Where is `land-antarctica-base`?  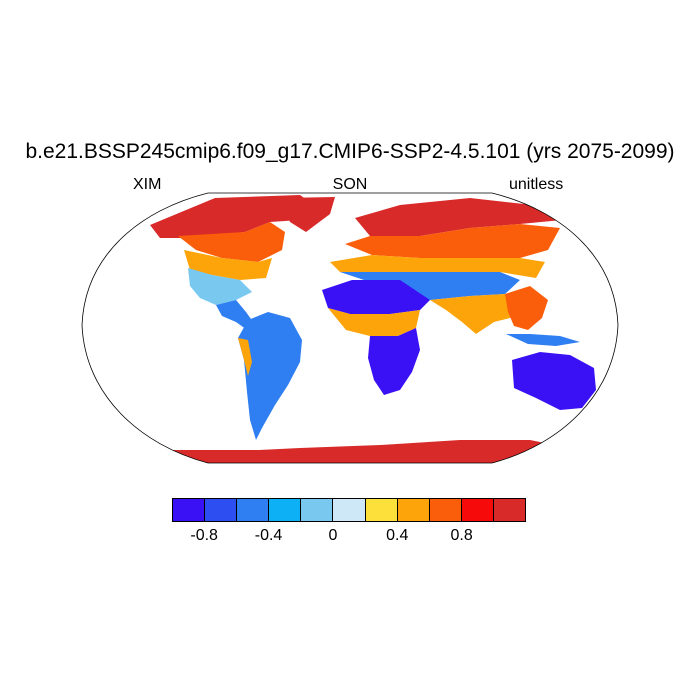
land-antarctica-base is located at coordinates (380, 456).